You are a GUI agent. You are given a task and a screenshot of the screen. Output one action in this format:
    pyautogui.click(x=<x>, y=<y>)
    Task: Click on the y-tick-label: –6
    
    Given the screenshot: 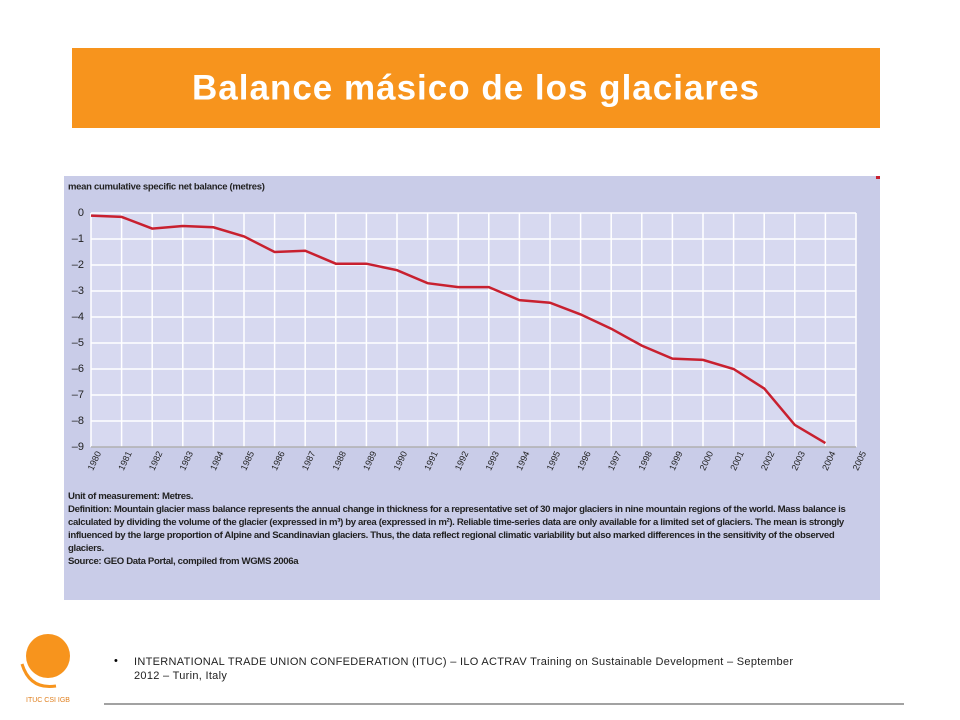 What is the action you would take?
    pyautogui.click(x=78, y=369)
    